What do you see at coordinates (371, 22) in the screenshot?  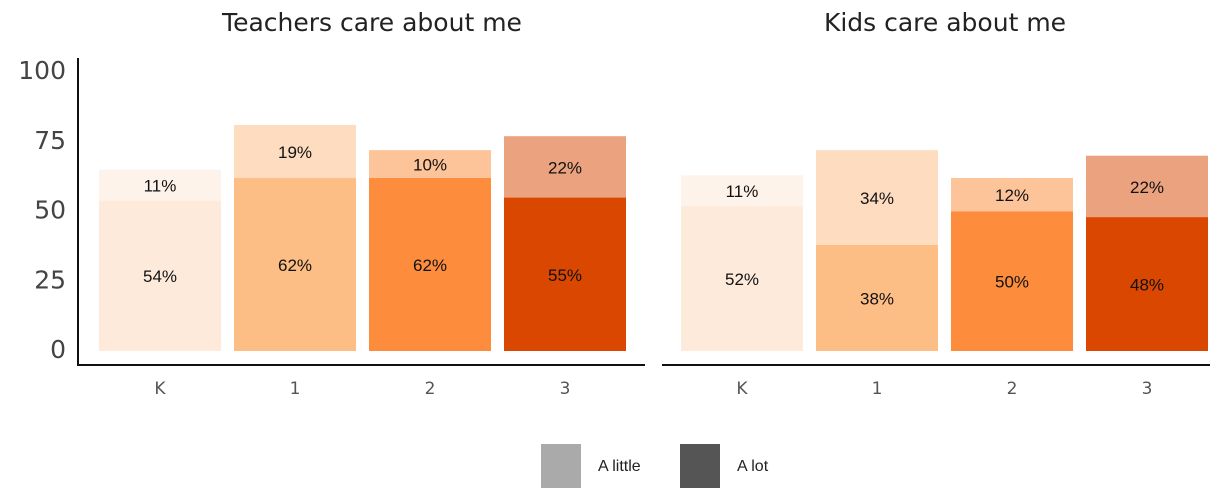 I see `chart-title: Teachers care about me` at bounding box center [371, 22].